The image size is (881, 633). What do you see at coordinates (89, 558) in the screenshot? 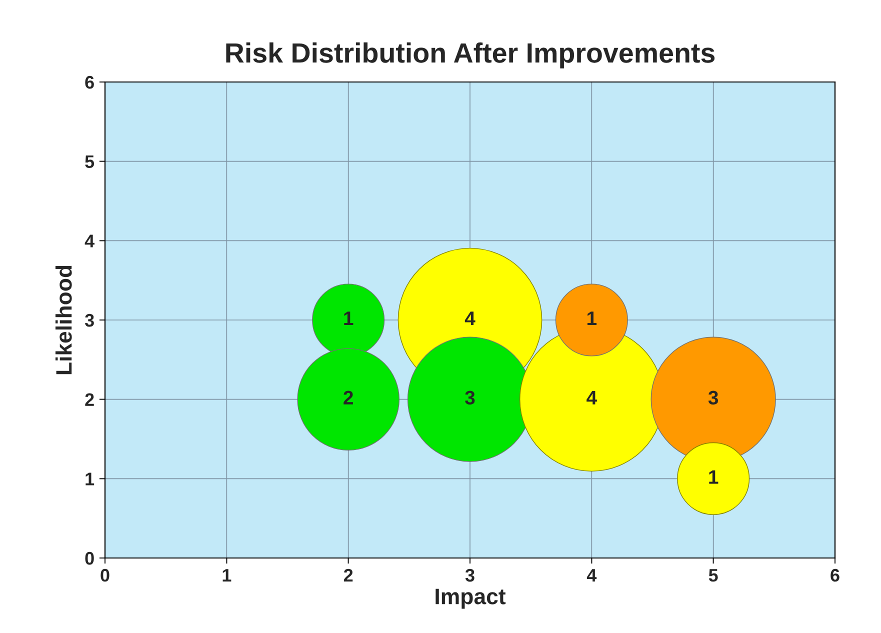
I see `y-tick-label: 0` at bounding box center [89, 558].